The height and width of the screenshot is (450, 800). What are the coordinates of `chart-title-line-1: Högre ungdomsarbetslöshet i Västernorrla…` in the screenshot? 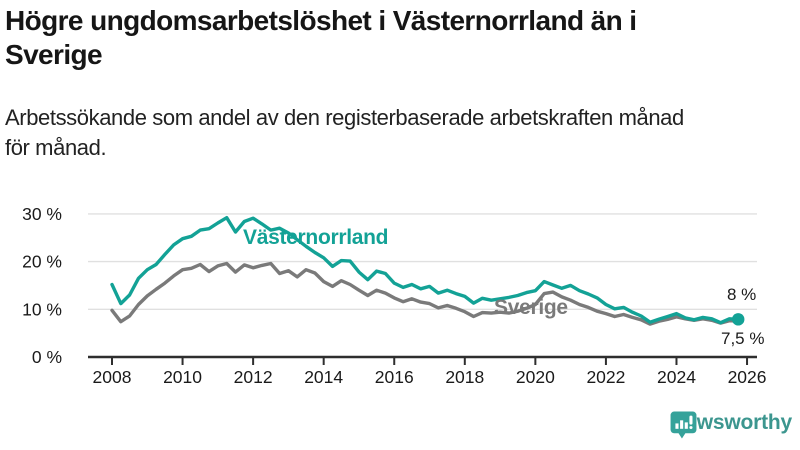 It's located at (321, 20).